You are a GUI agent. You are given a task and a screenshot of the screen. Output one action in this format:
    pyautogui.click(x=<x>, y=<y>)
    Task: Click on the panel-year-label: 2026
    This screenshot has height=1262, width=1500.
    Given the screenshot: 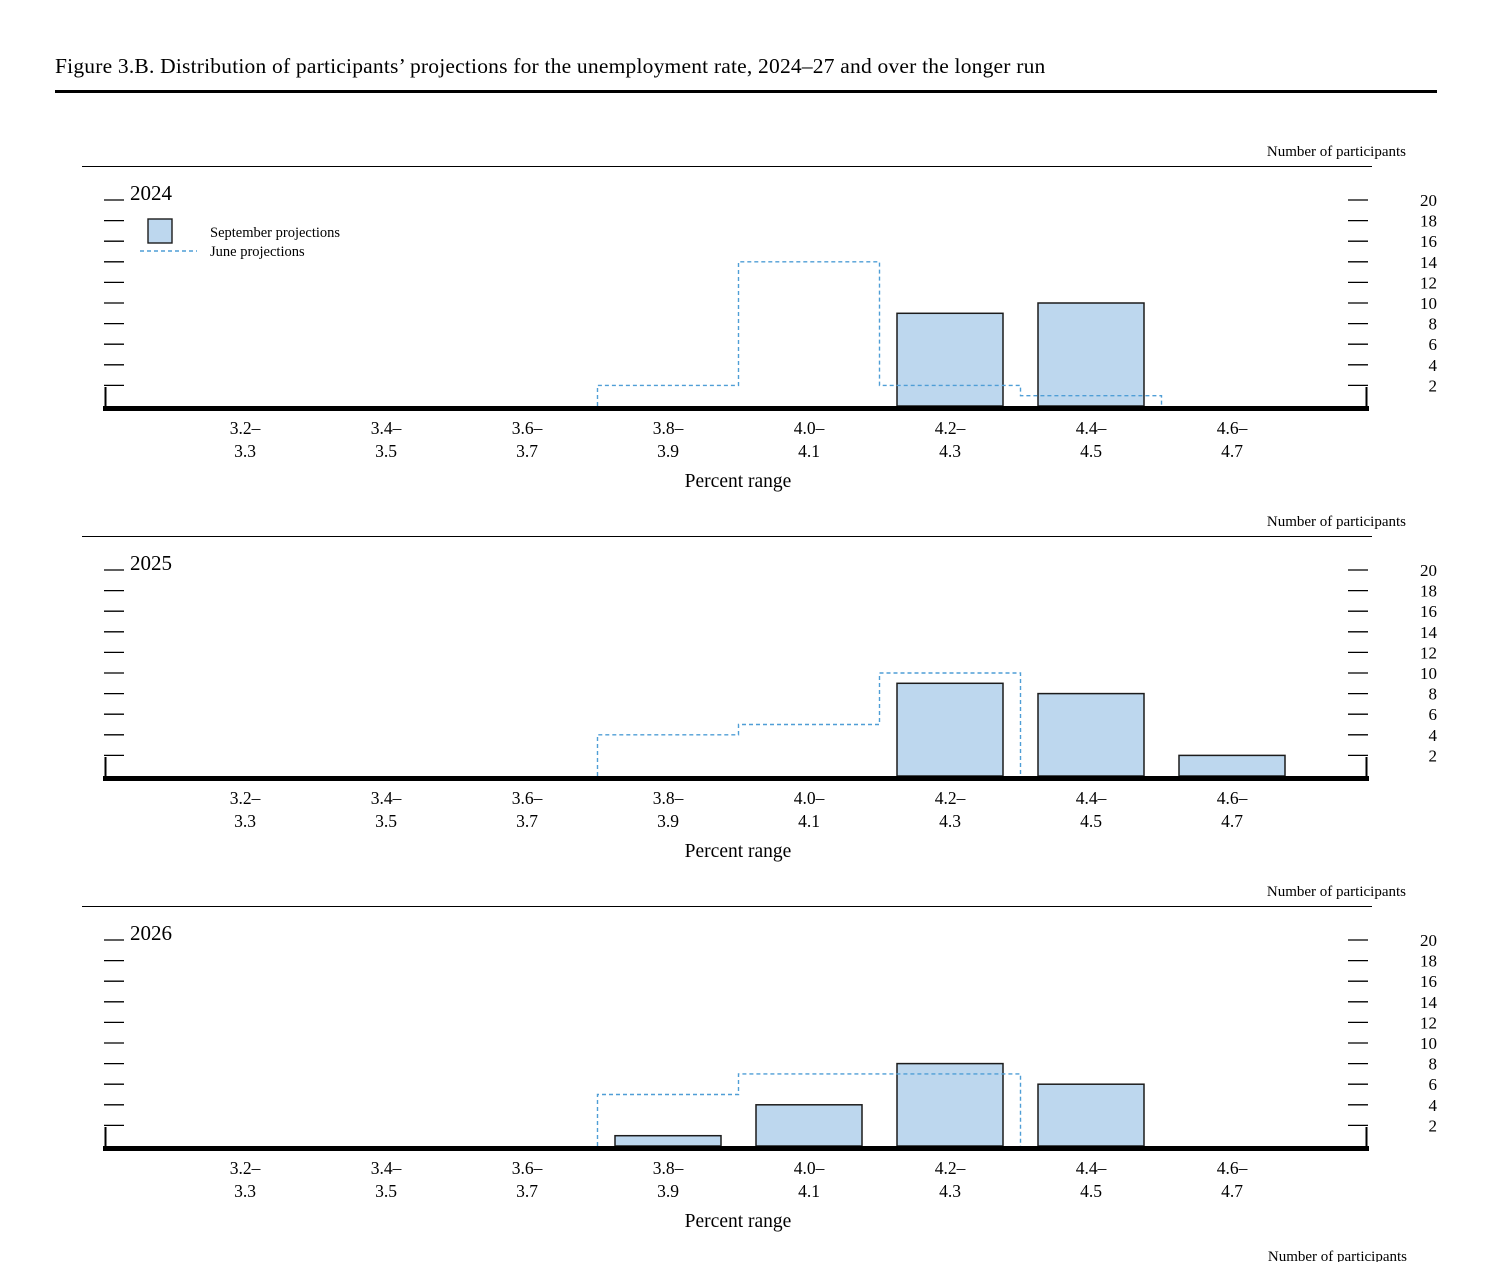 What is the action you would take?
    pyautogui.click(x=151, y=933)
    